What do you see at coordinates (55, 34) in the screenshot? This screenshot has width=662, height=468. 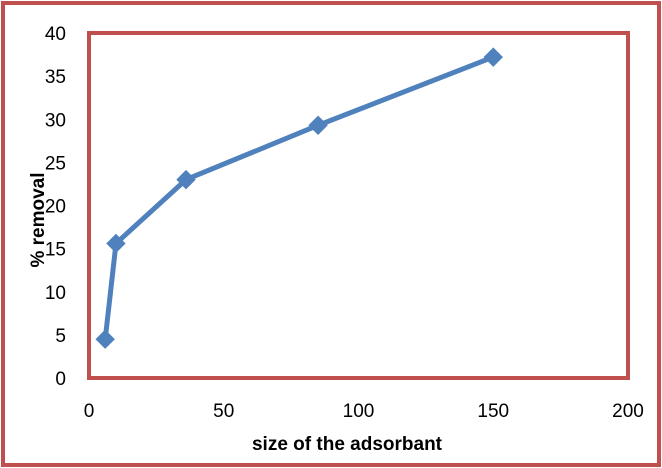 I see `y-tick-label: 40` at bounding box center [55, 34].